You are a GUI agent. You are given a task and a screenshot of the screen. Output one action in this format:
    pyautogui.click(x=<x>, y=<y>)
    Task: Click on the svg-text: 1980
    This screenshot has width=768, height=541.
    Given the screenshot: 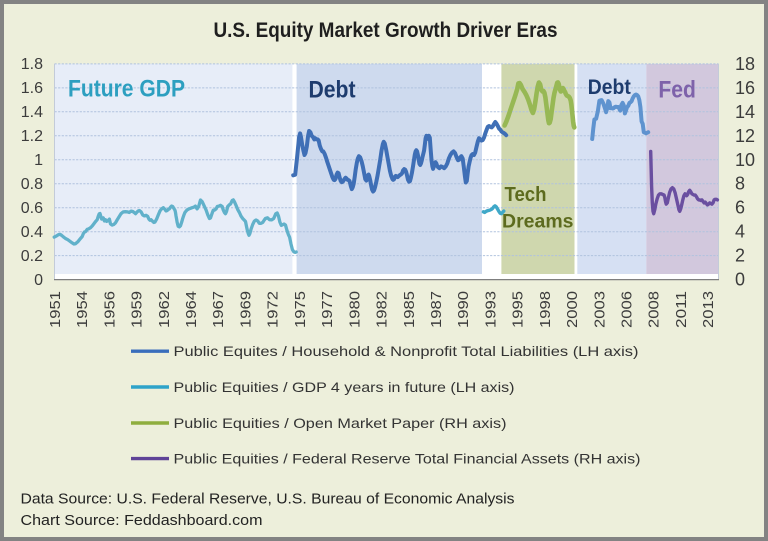 What is the action you would take?
    pyautogui.click(x=354, y=309)
    